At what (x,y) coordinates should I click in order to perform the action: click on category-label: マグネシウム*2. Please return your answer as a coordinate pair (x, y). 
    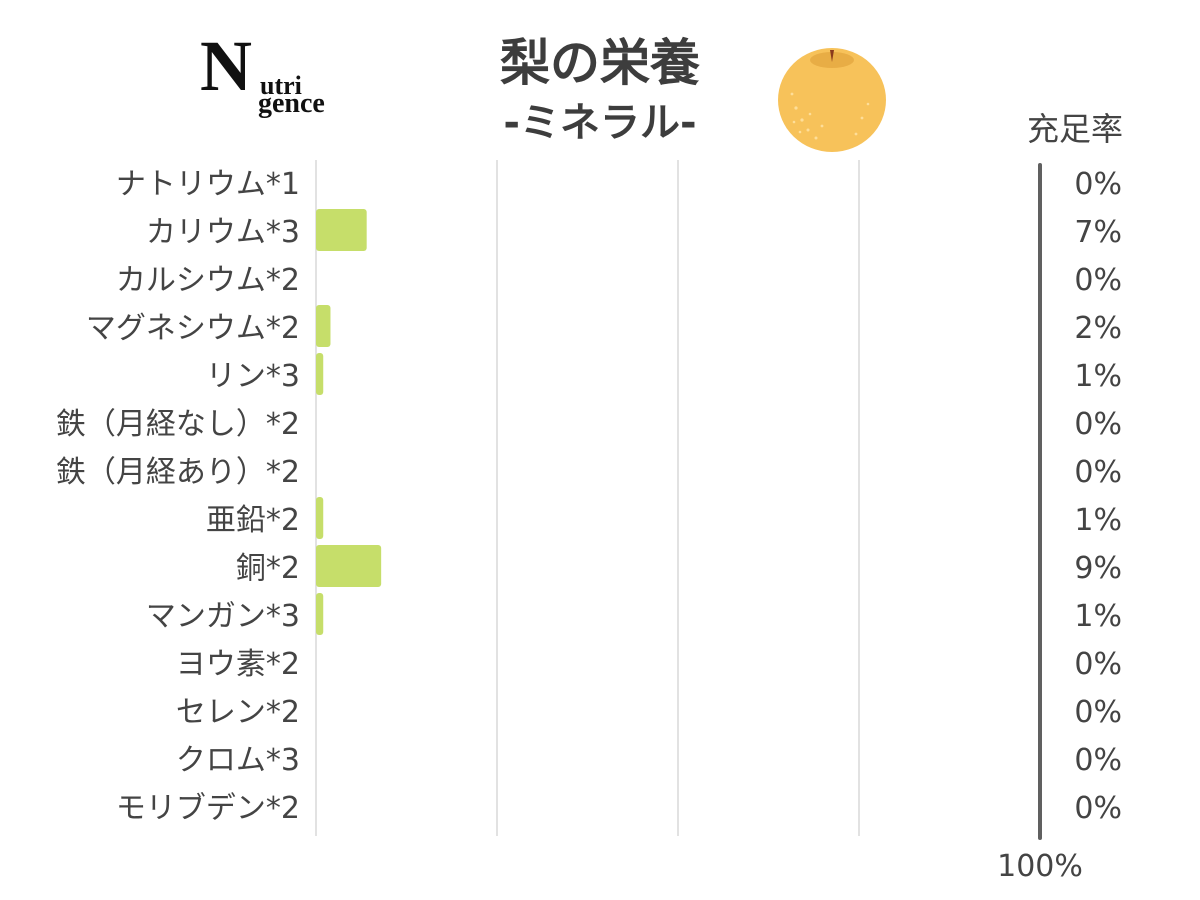
    Looking at the image, I should click on (193, 328).